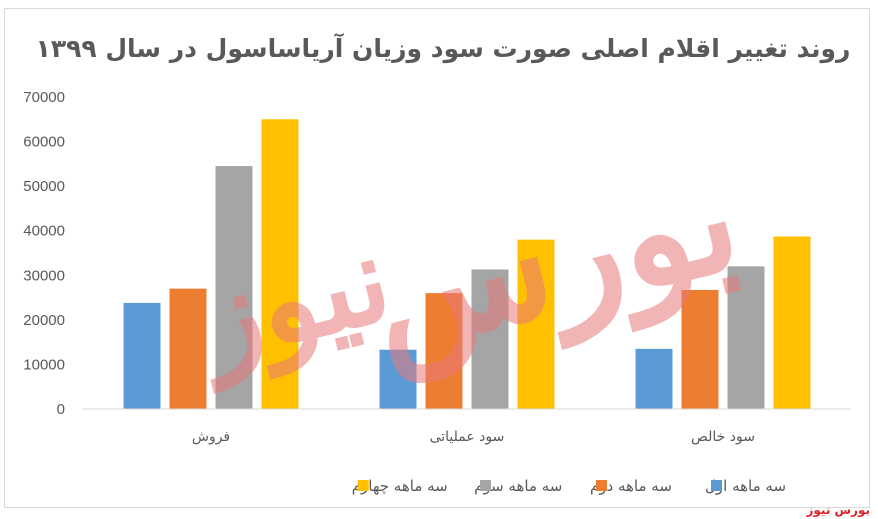 This screenshot has height=519, width=878. Describe the element at coordinates (44, 364) in the screenshot. I see `y-tick-label: 10000` at that location.